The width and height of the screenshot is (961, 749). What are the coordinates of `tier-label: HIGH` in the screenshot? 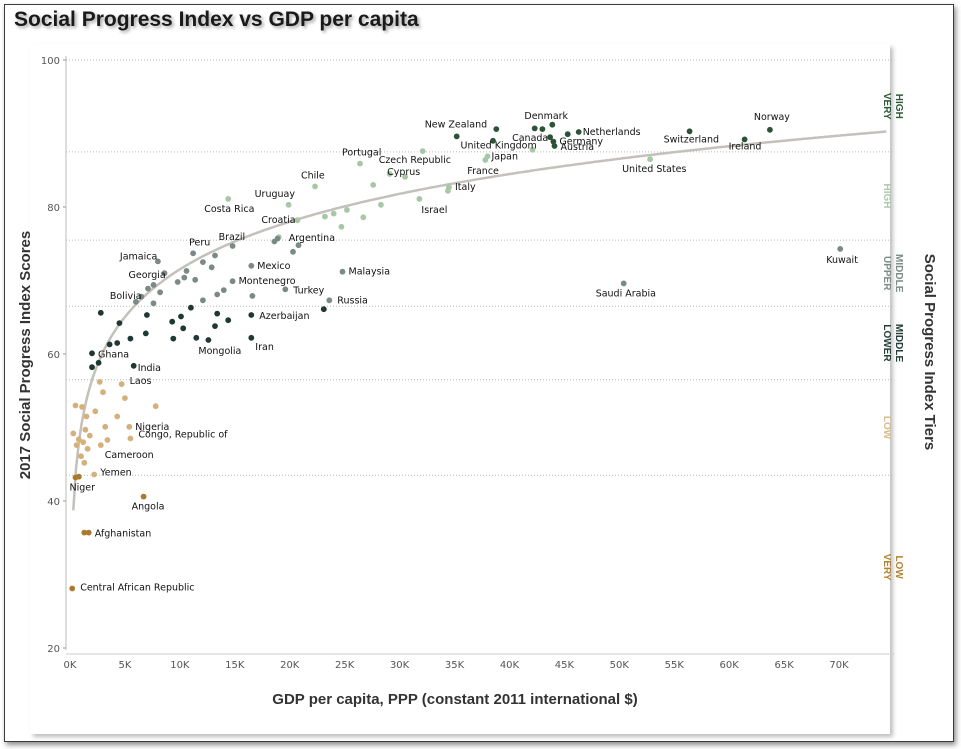 It's located at (886, 196).